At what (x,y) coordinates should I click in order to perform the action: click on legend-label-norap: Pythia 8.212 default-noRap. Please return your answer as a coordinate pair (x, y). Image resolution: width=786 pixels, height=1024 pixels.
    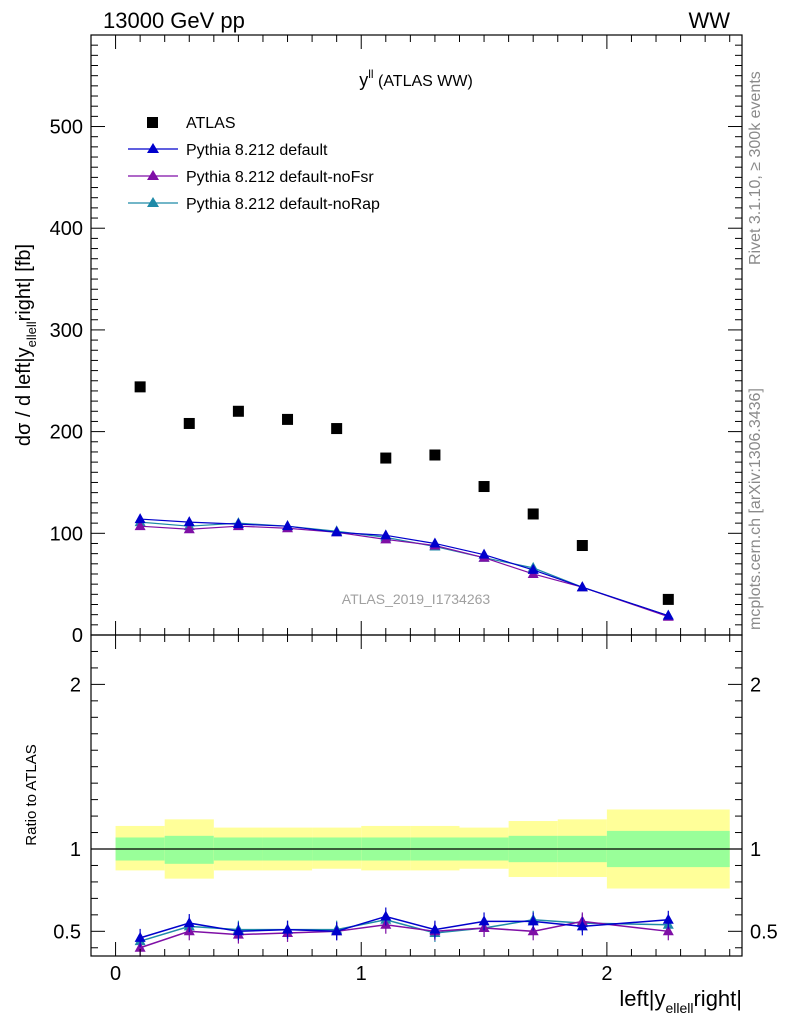
    Looking at the image, I should click on (283, 204).